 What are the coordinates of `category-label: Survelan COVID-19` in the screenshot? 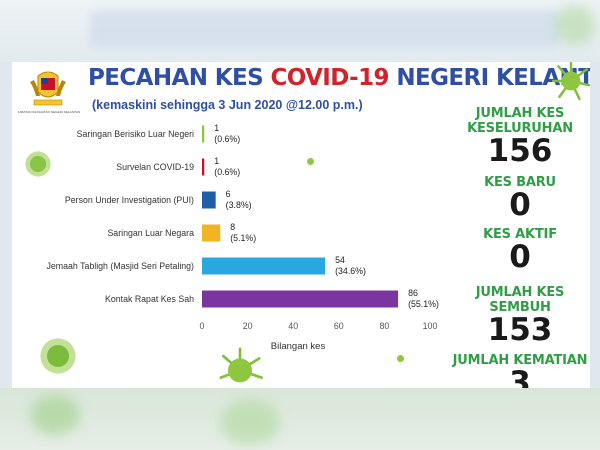 It's located at (155, 167).